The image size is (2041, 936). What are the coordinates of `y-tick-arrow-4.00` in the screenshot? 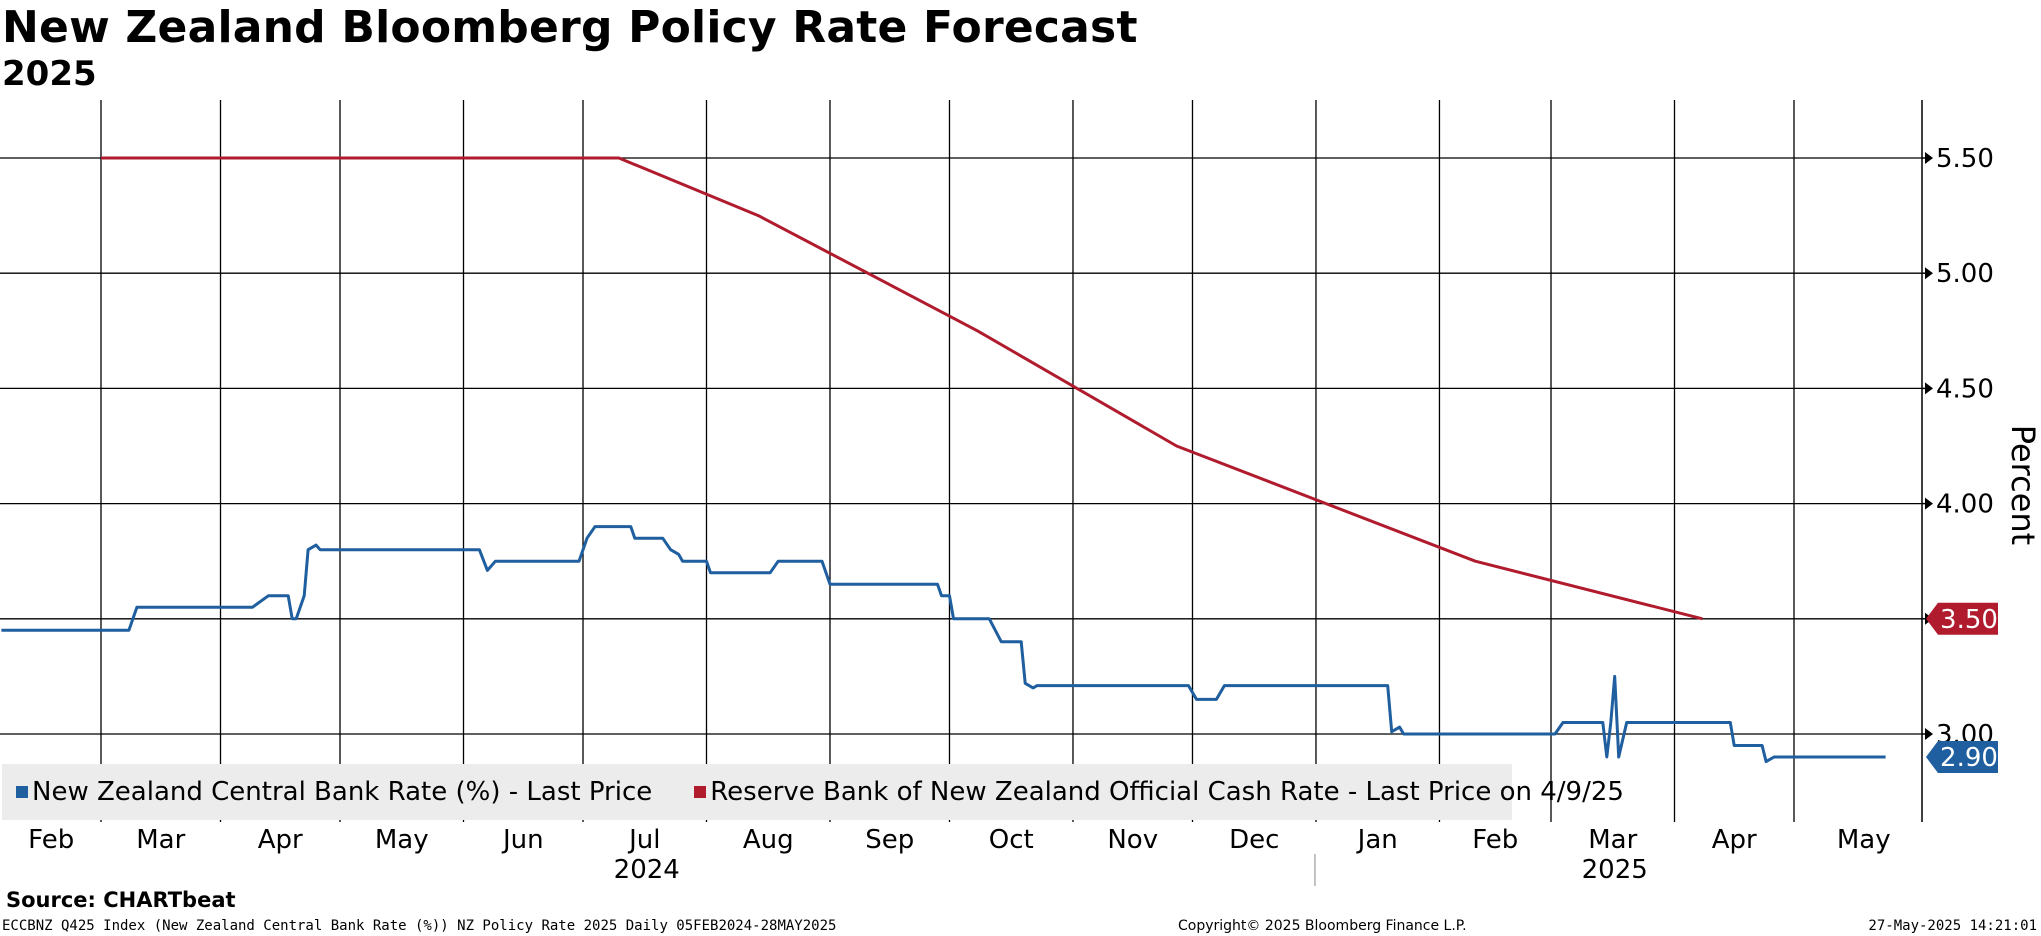 It's located at (1929, 503).